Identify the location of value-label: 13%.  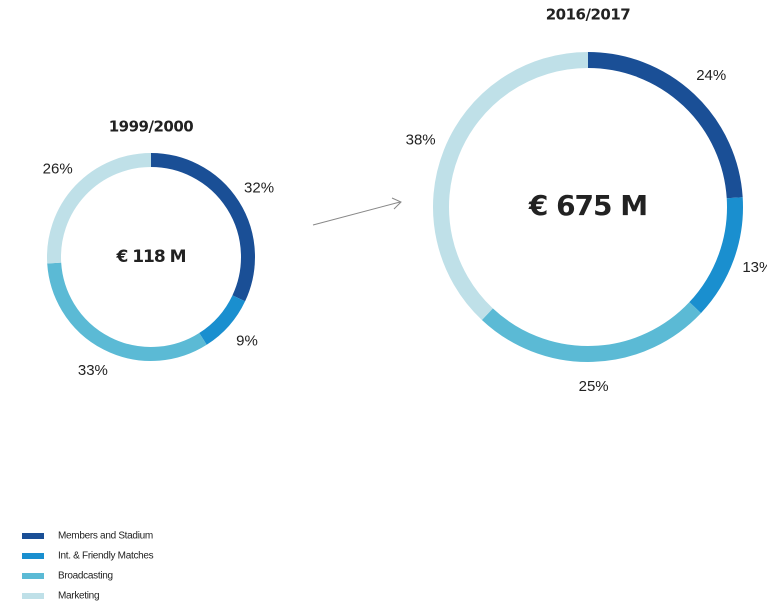
(754, 267).